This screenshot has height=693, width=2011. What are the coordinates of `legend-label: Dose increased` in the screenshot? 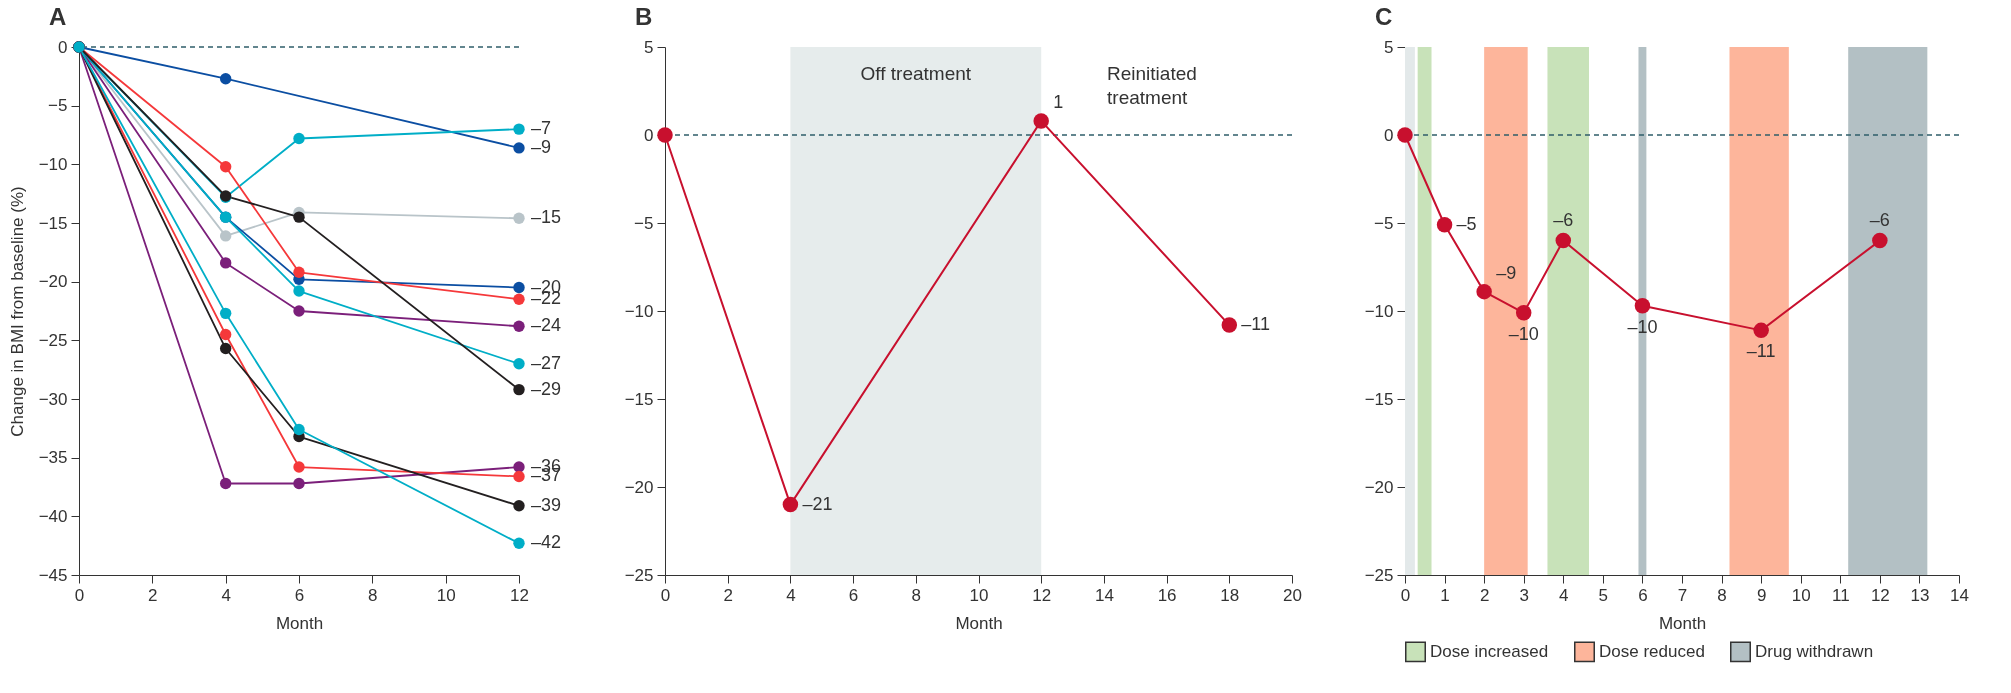 It's located at (1489, 651).